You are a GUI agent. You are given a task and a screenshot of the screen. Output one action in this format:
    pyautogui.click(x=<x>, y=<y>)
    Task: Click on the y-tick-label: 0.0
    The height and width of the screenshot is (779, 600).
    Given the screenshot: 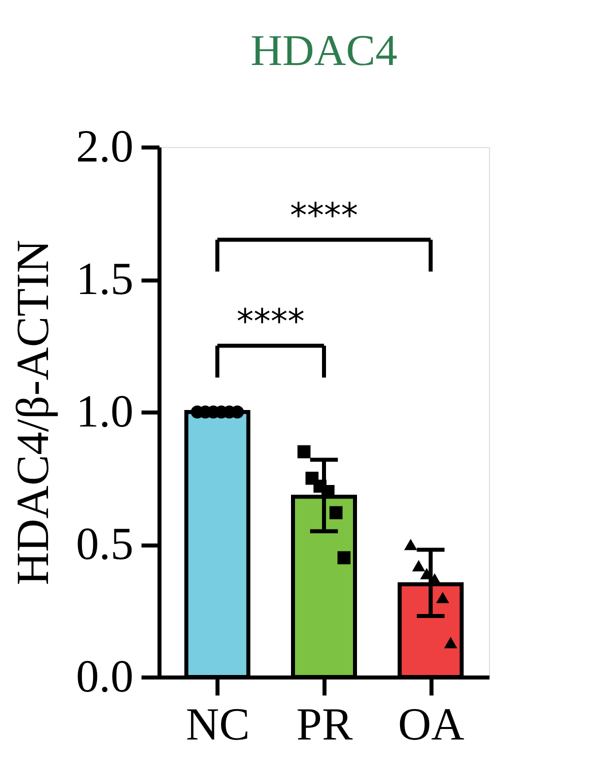 What is the action you would take?
    pyautogui.click(x=105, y=676)
    